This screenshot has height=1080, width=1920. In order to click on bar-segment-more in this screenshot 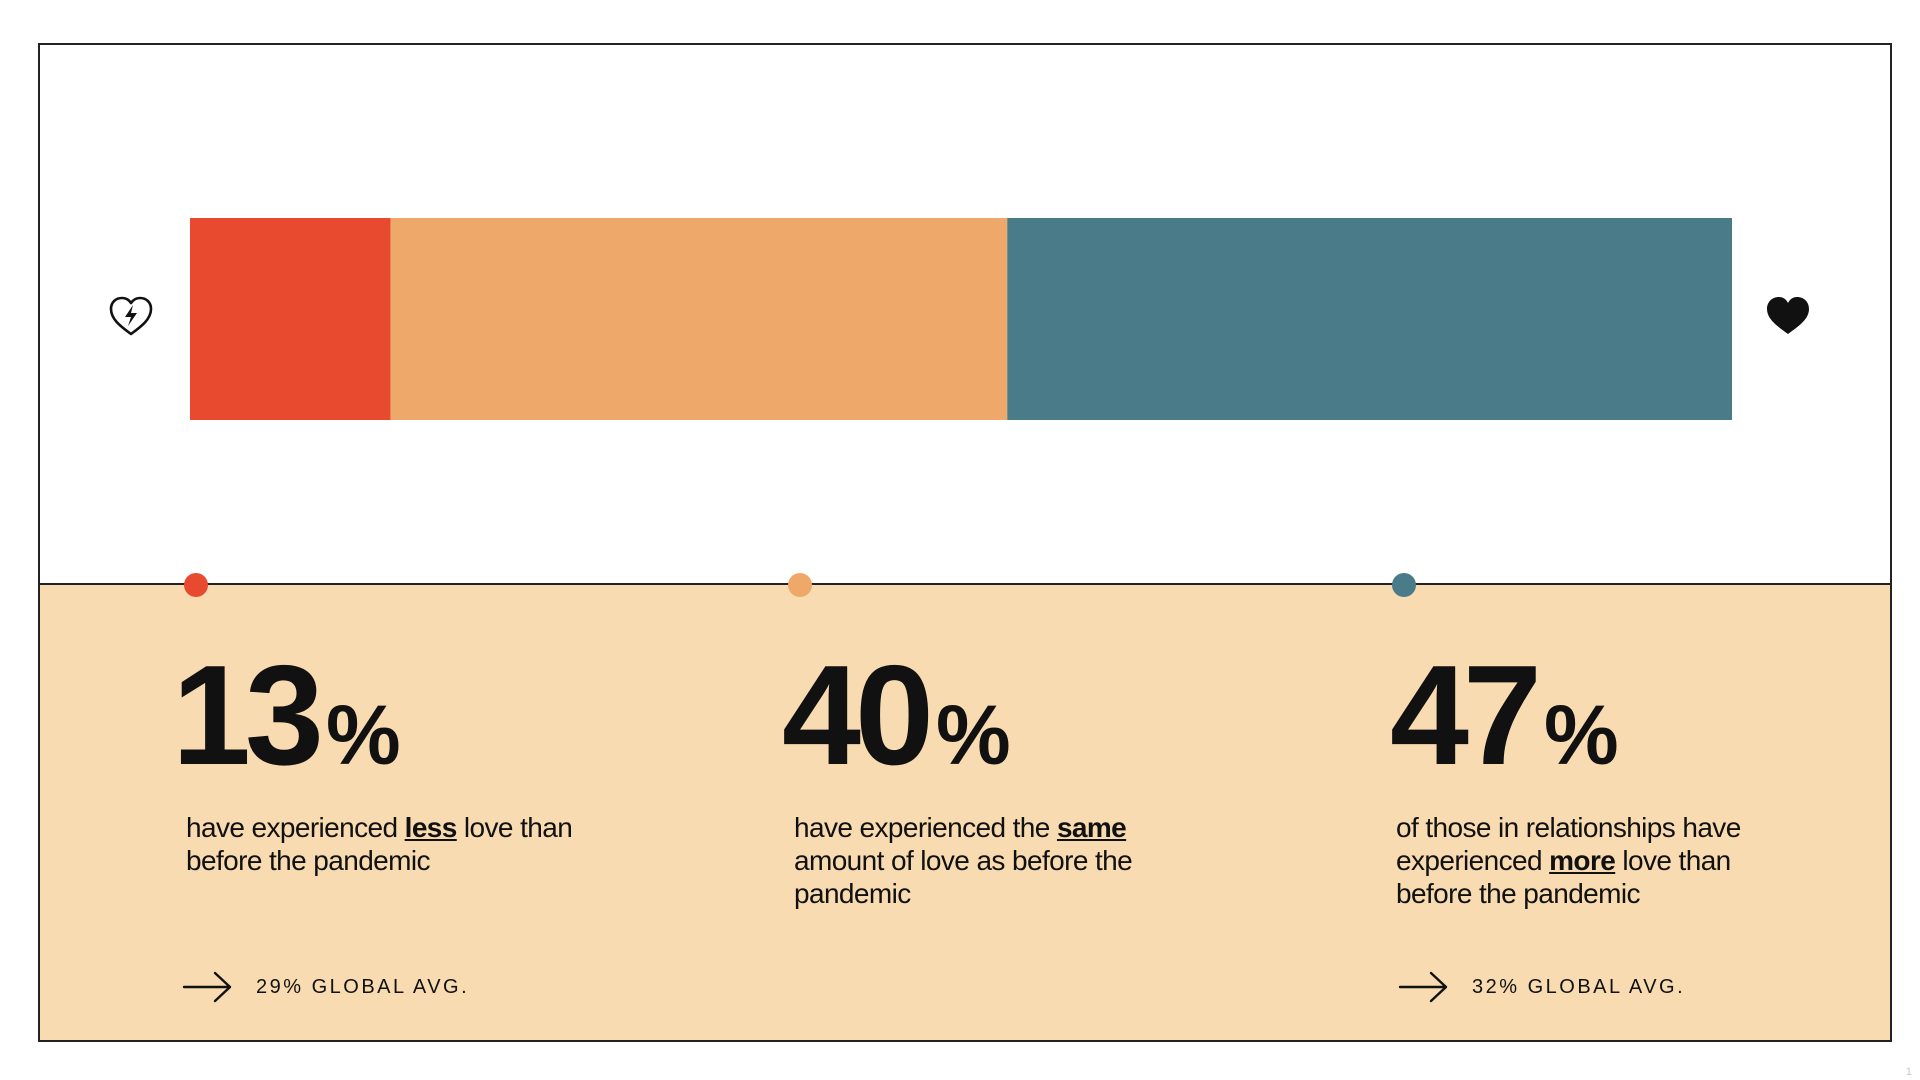, I will do `click(1369, 319)`.